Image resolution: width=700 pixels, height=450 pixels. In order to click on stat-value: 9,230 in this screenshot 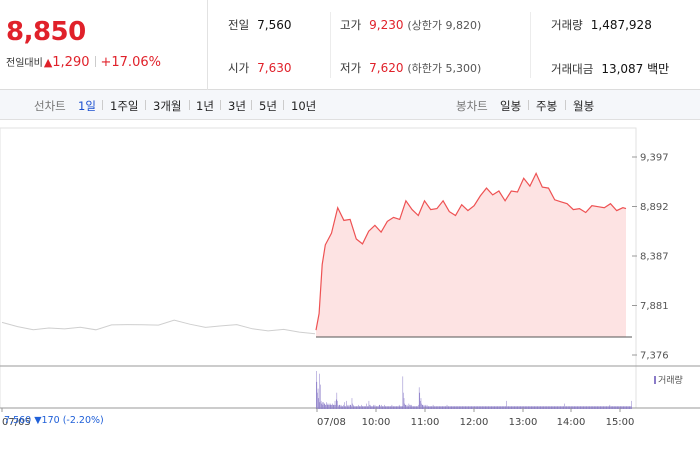, I will do `click(386, 25)`.